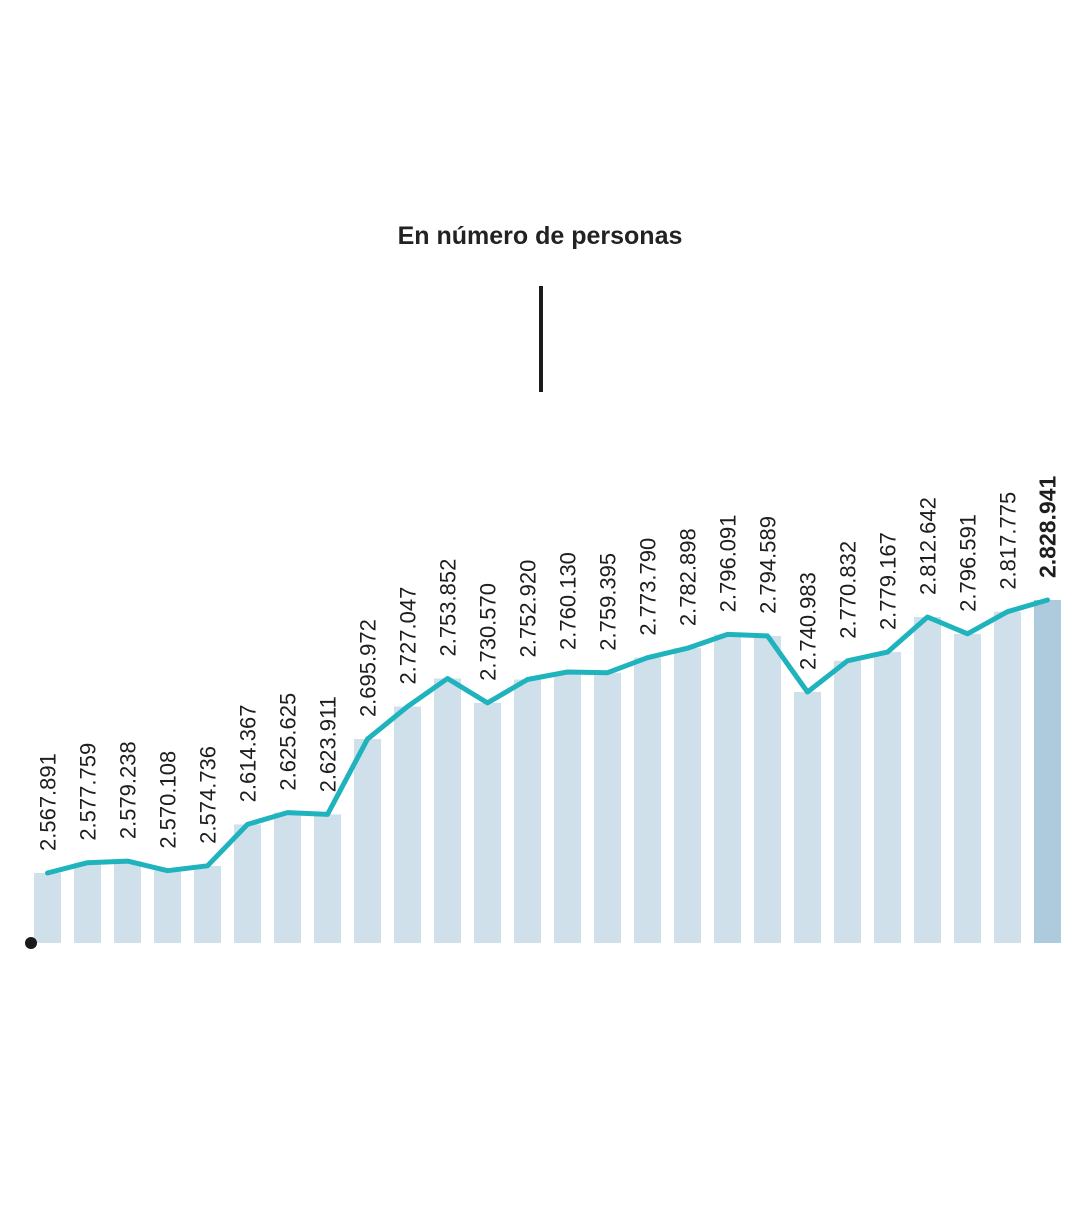 The image size is (1080, 1208). I want to click on value-label-22: 2.779.167, so click(888, 581).